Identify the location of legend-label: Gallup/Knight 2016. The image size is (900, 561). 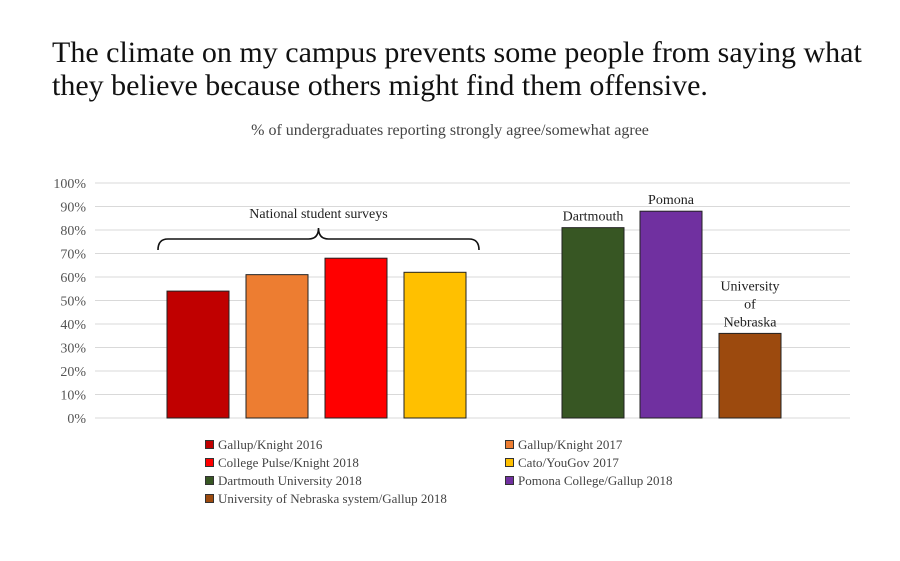
(270, 444).